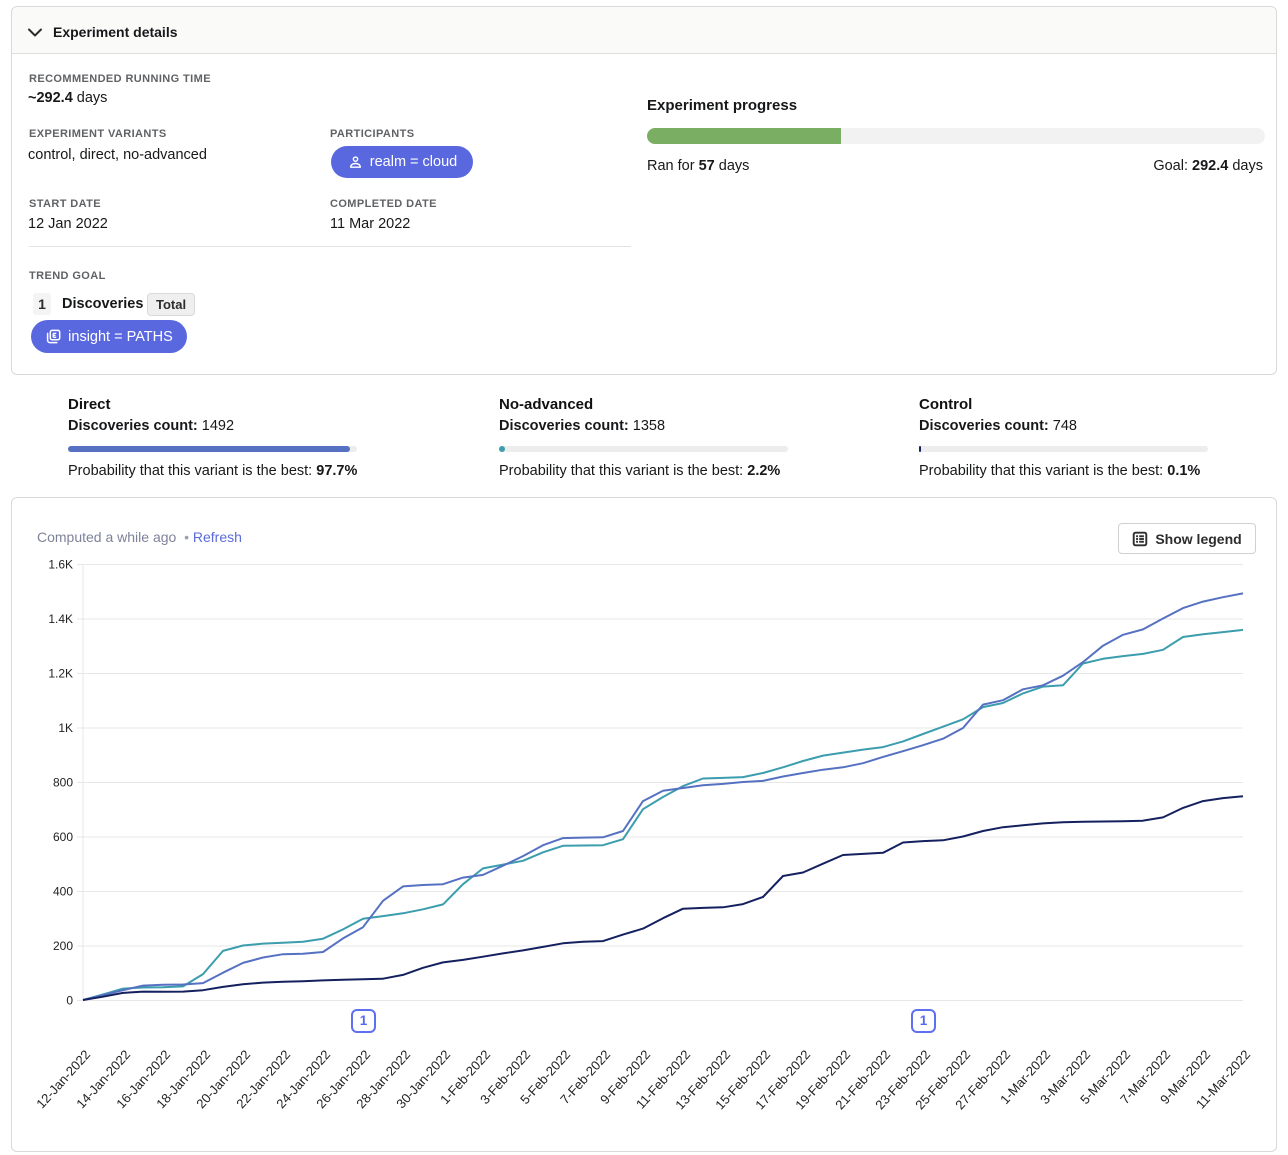  What do you see at coordinates (63, 783) in the screenshot?
I see `svg-text: 800` at bounding box center [63, 783].